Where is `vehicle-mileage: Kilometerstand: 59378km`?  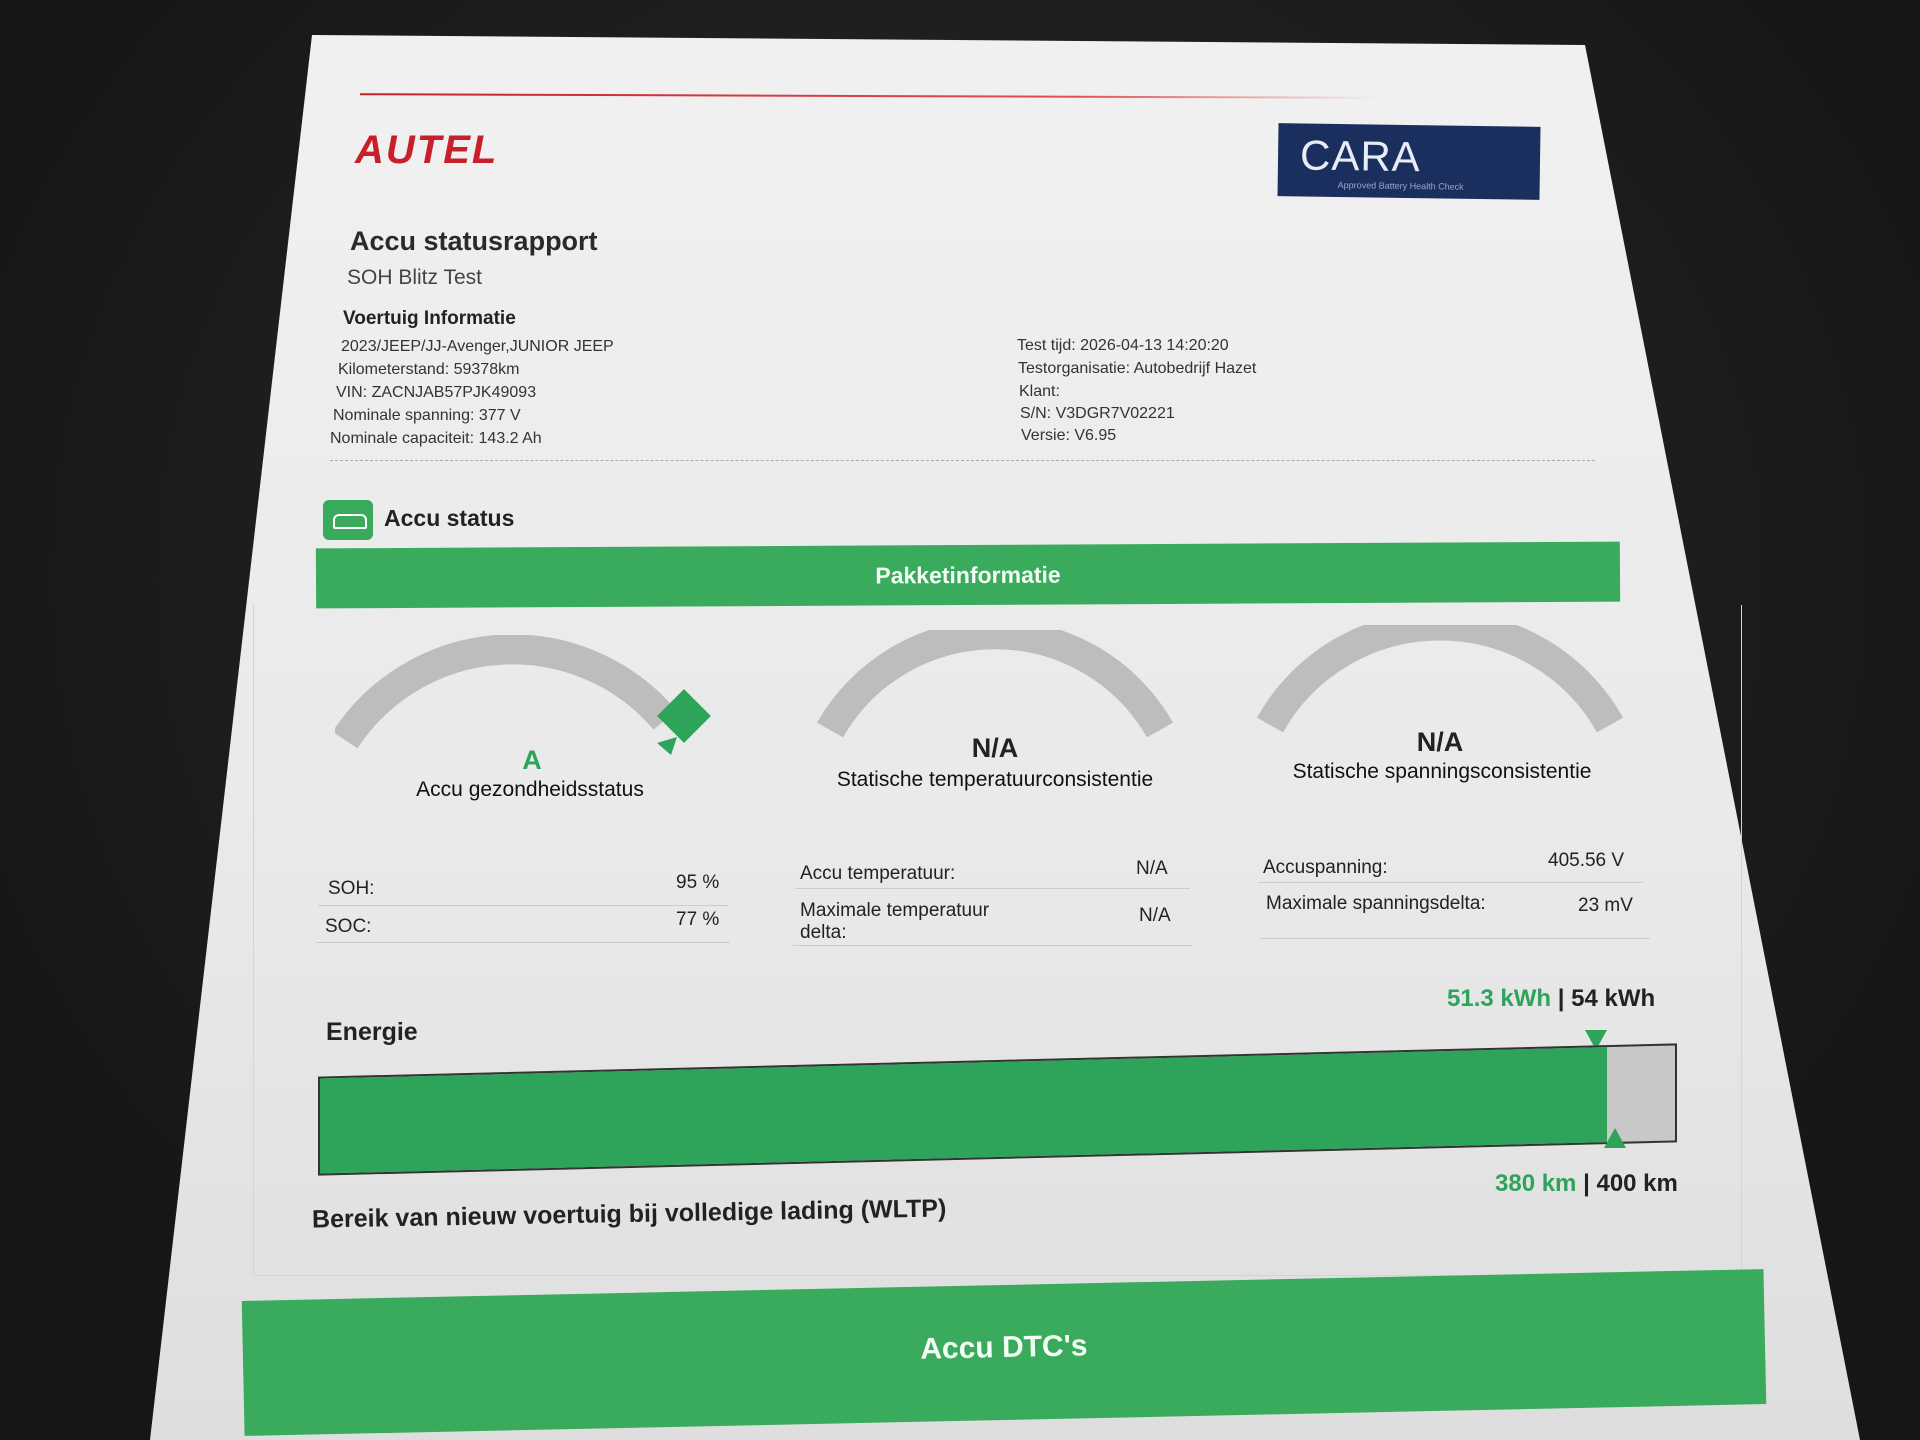 vehicle-mileage: Kilometerstand: 59378km is located at coordinates (429, 369).